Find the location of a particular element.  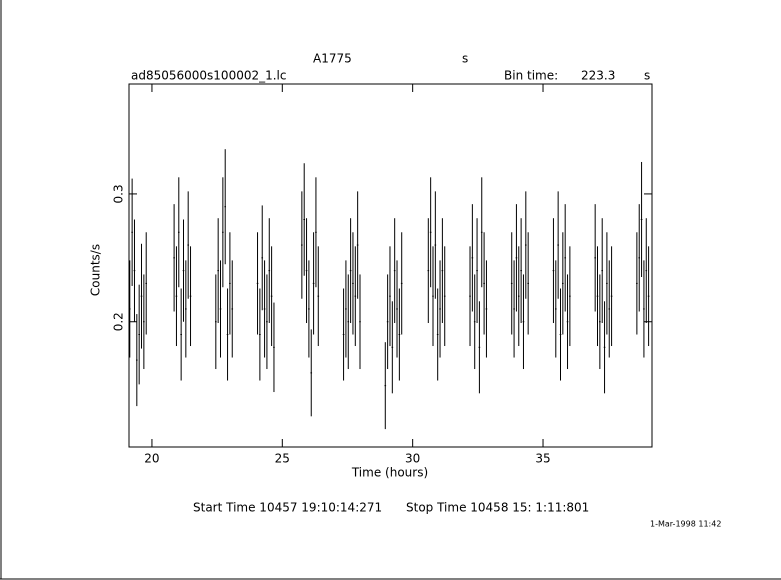

x-tick-label: 25 is located at coordinates (282, 459).